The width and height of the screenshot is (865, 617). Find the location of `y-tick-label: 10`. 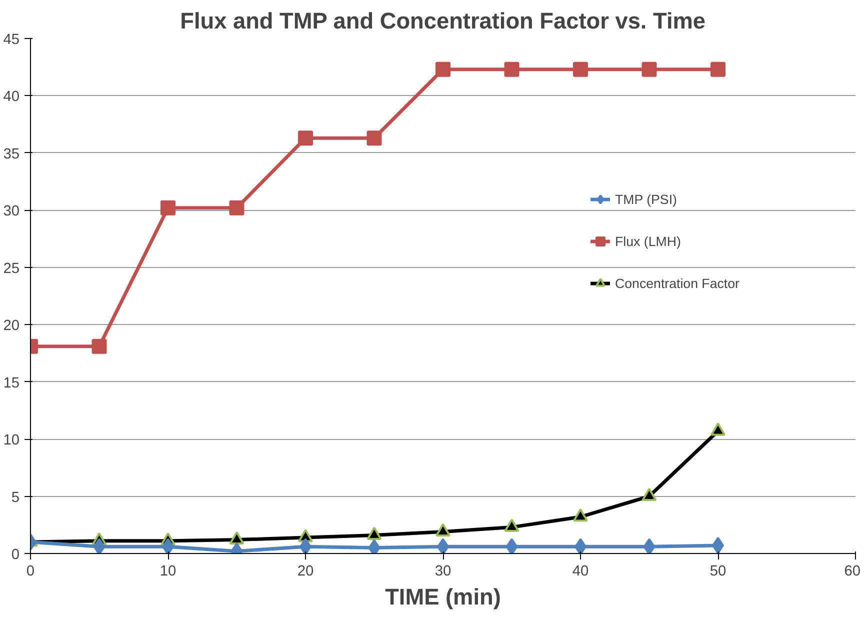

y-tick-label: 10 is located at coordinates (11, 440).